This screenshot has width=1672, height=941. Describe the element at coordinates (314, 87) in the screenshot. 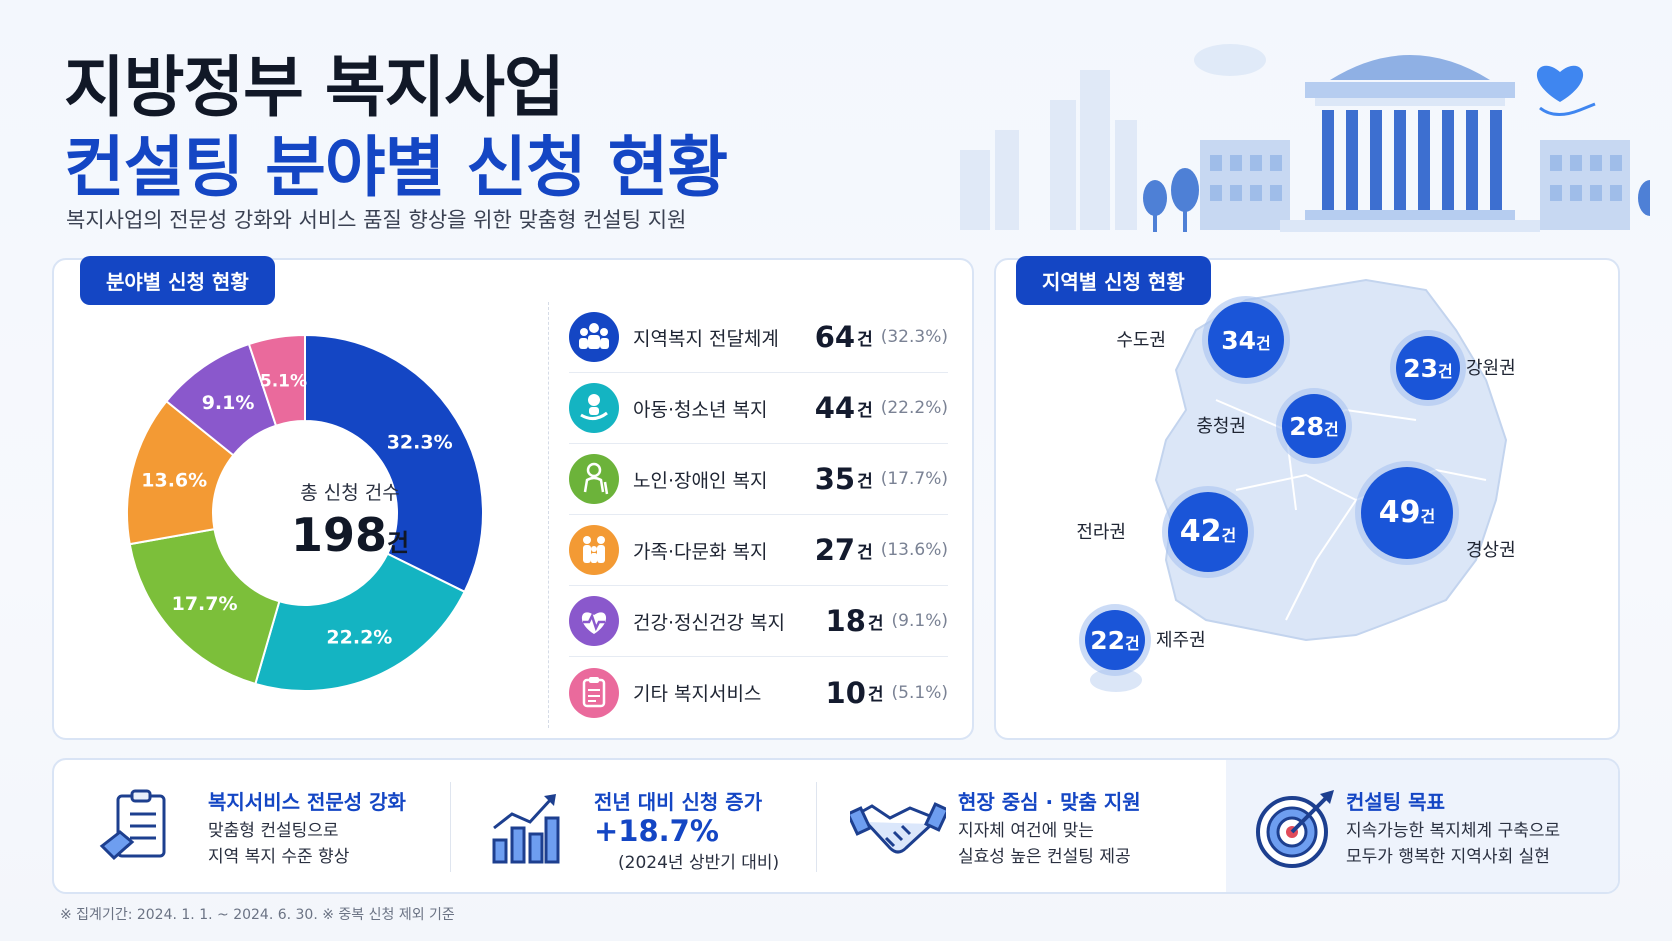

I see `page-title-line1: 지방정부 복지사업` at that location.